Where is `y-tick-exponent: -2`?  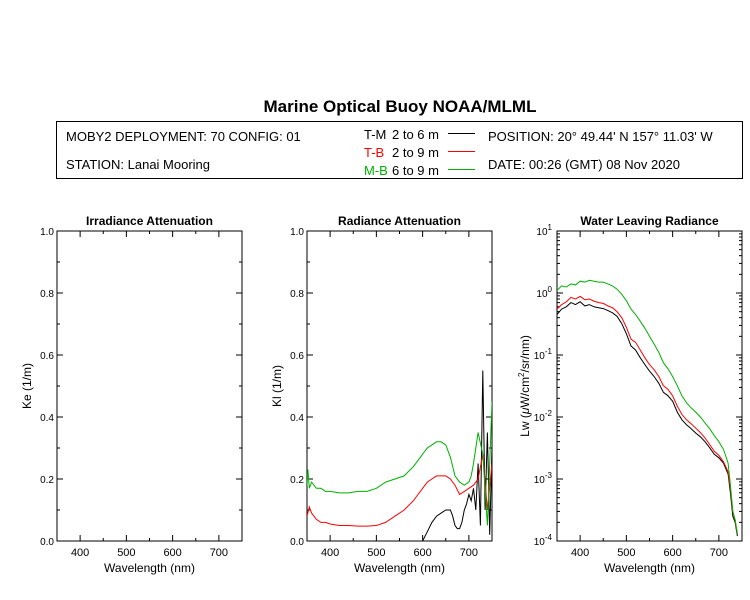 y-tick-exponent: -2 is located at coordinates (549, 413).